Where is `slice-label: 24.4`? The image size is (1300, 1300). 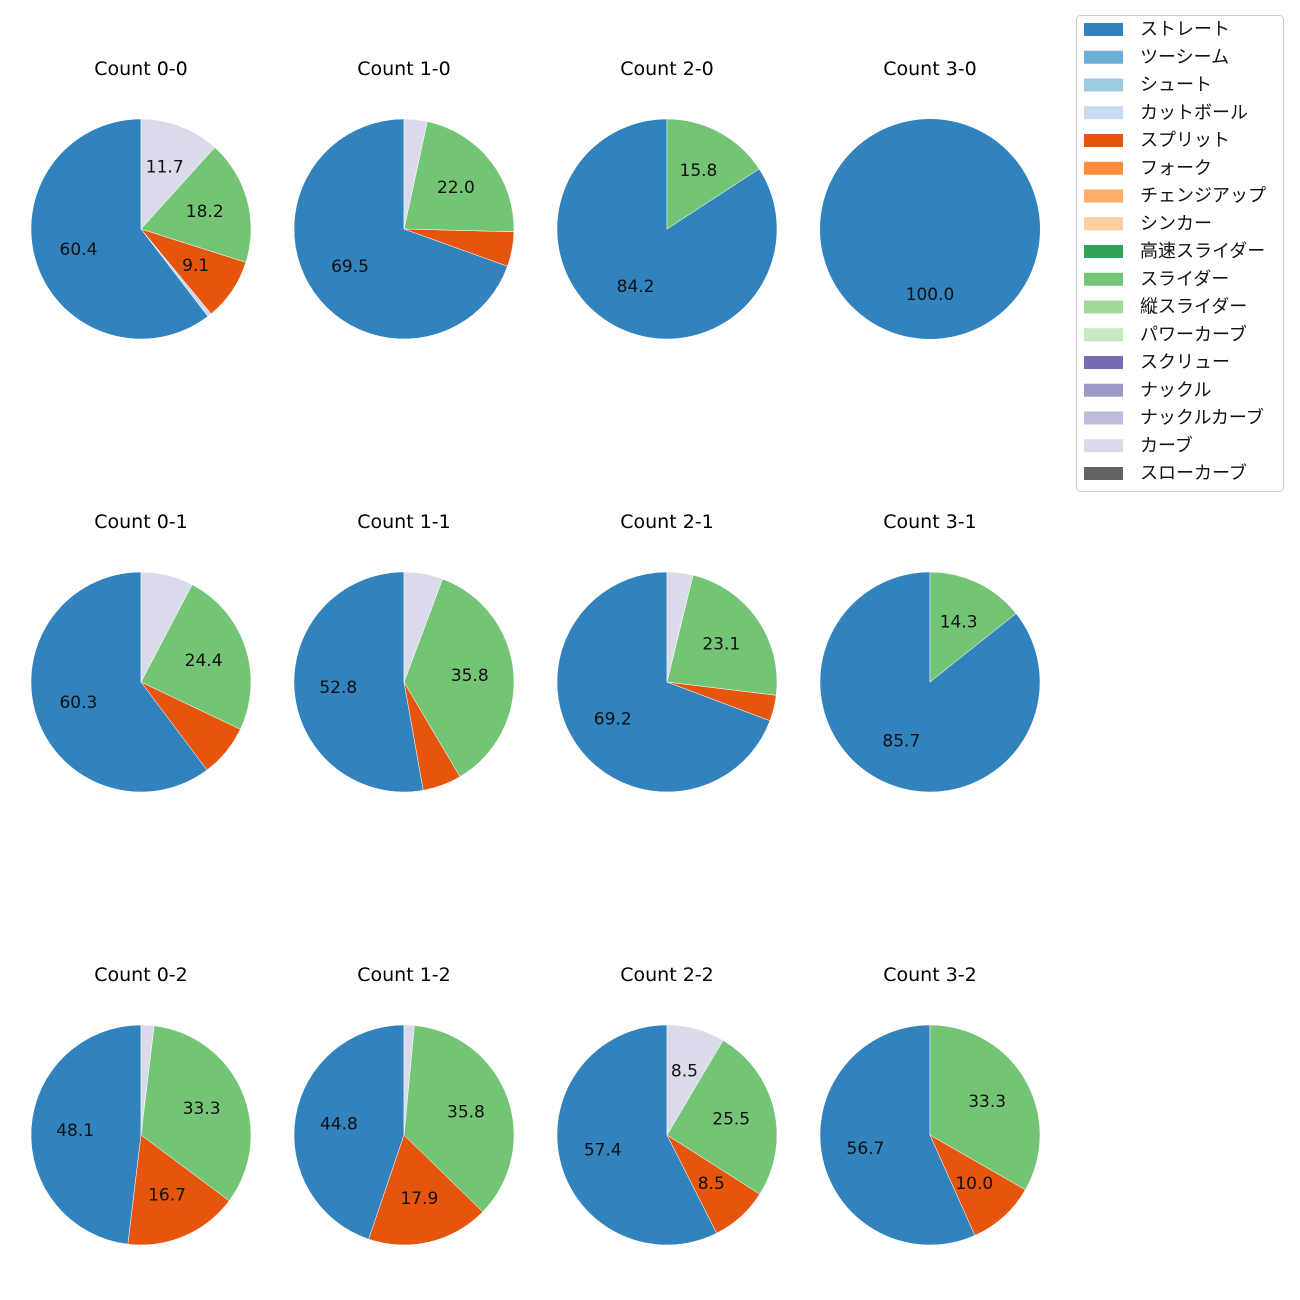 slice-label: 24.4 is located at coordinates (204, 661).